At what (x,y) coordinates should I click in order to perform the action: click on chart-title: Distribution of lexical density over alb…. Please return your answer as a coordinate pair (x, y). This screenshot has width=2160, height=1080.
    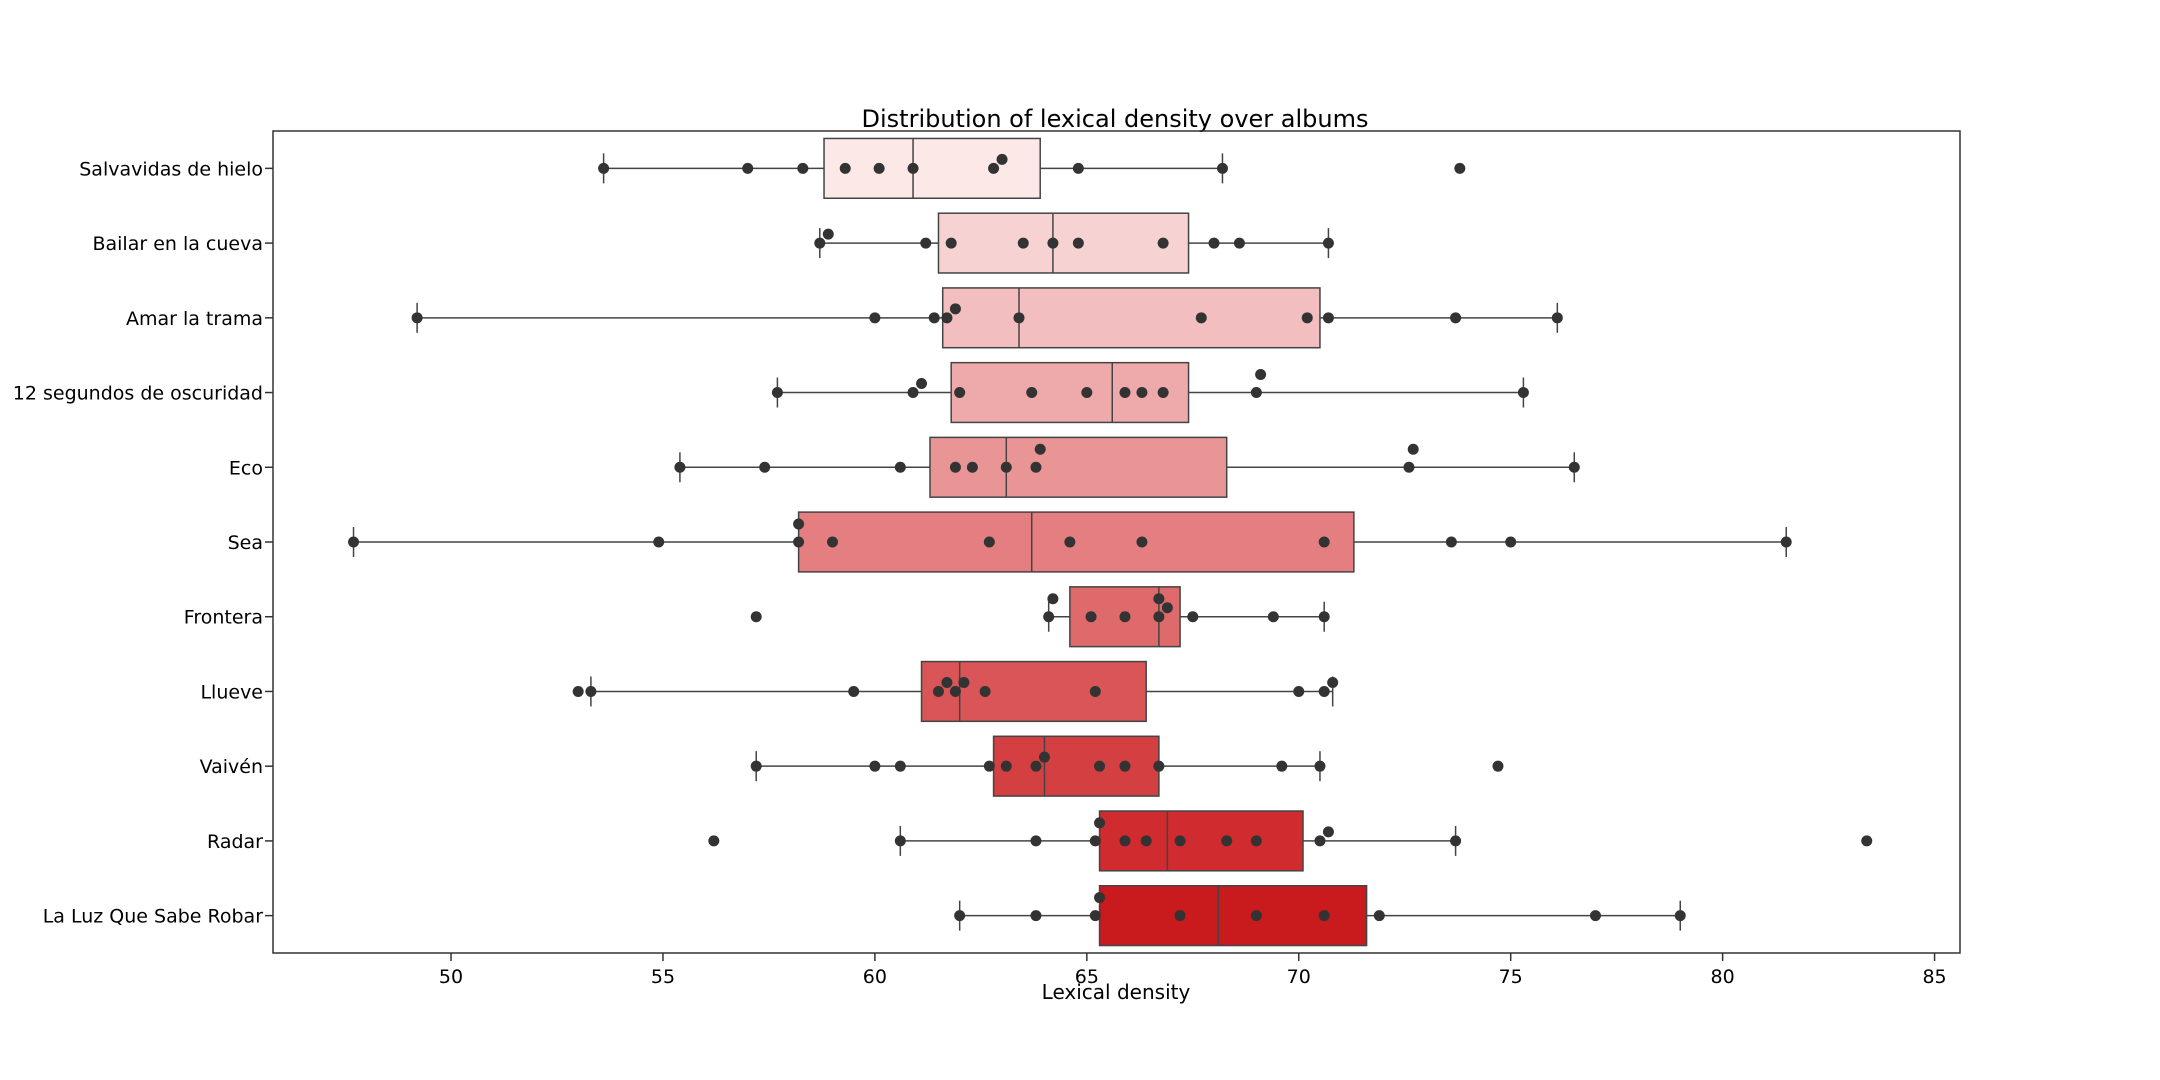
    Looking at the image, I should click on (1115, 119).